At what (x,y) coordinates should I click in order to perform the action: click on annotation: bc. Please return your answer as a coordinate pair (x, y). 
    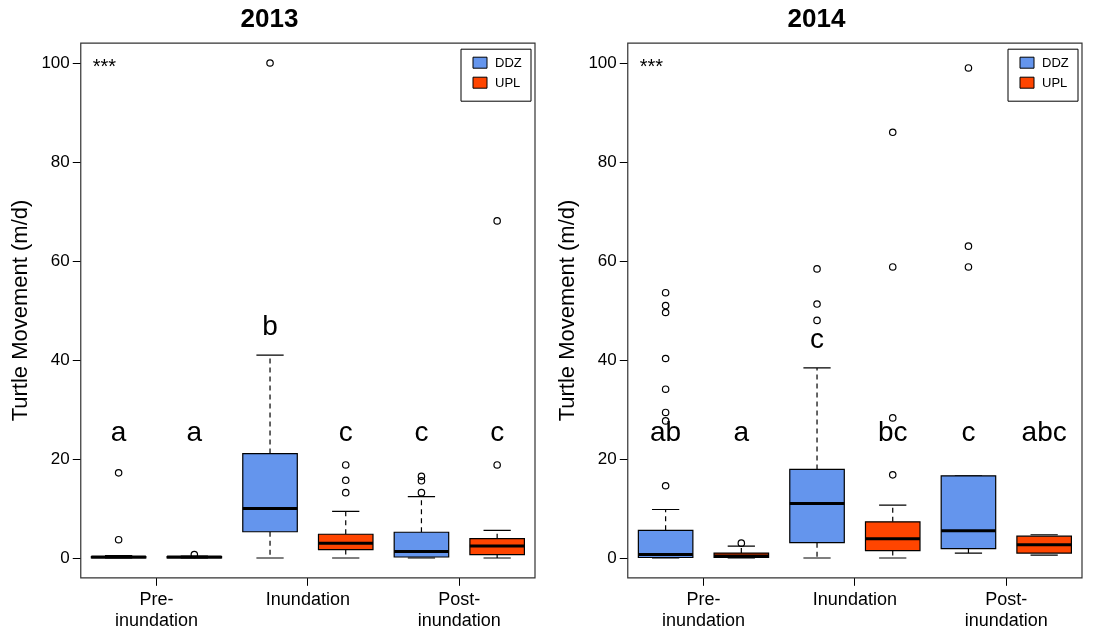
    Looking at the image, I should click on (892, 432).